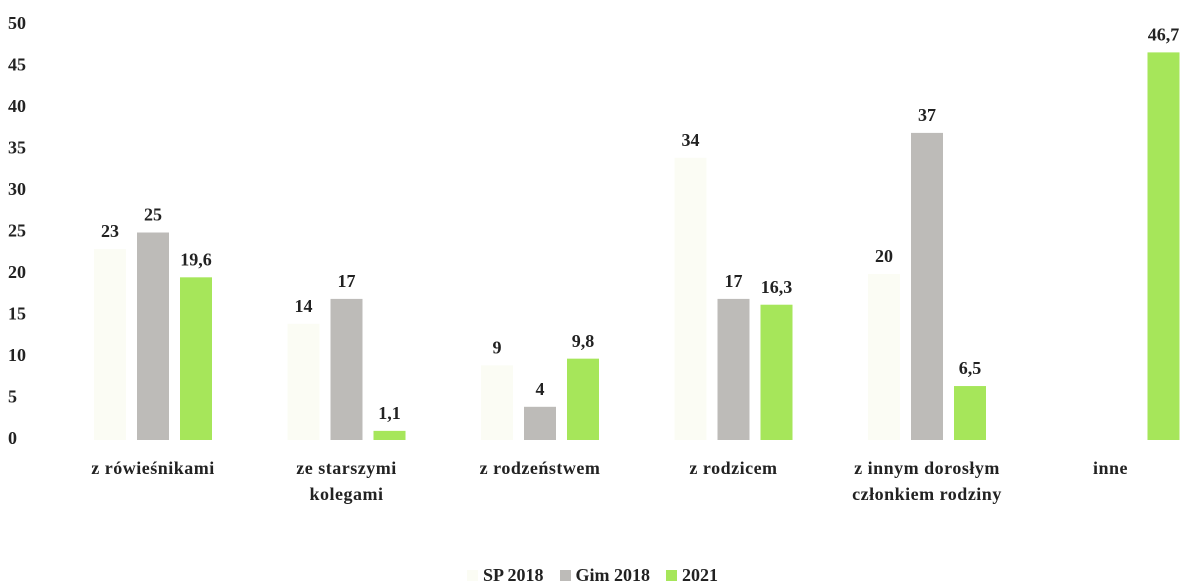 The width and height of the screenshot is (1185, 587). Describe the element at coordinates (1110, 468) in the screenshot. I see `x-tick-label: inne` at that location.